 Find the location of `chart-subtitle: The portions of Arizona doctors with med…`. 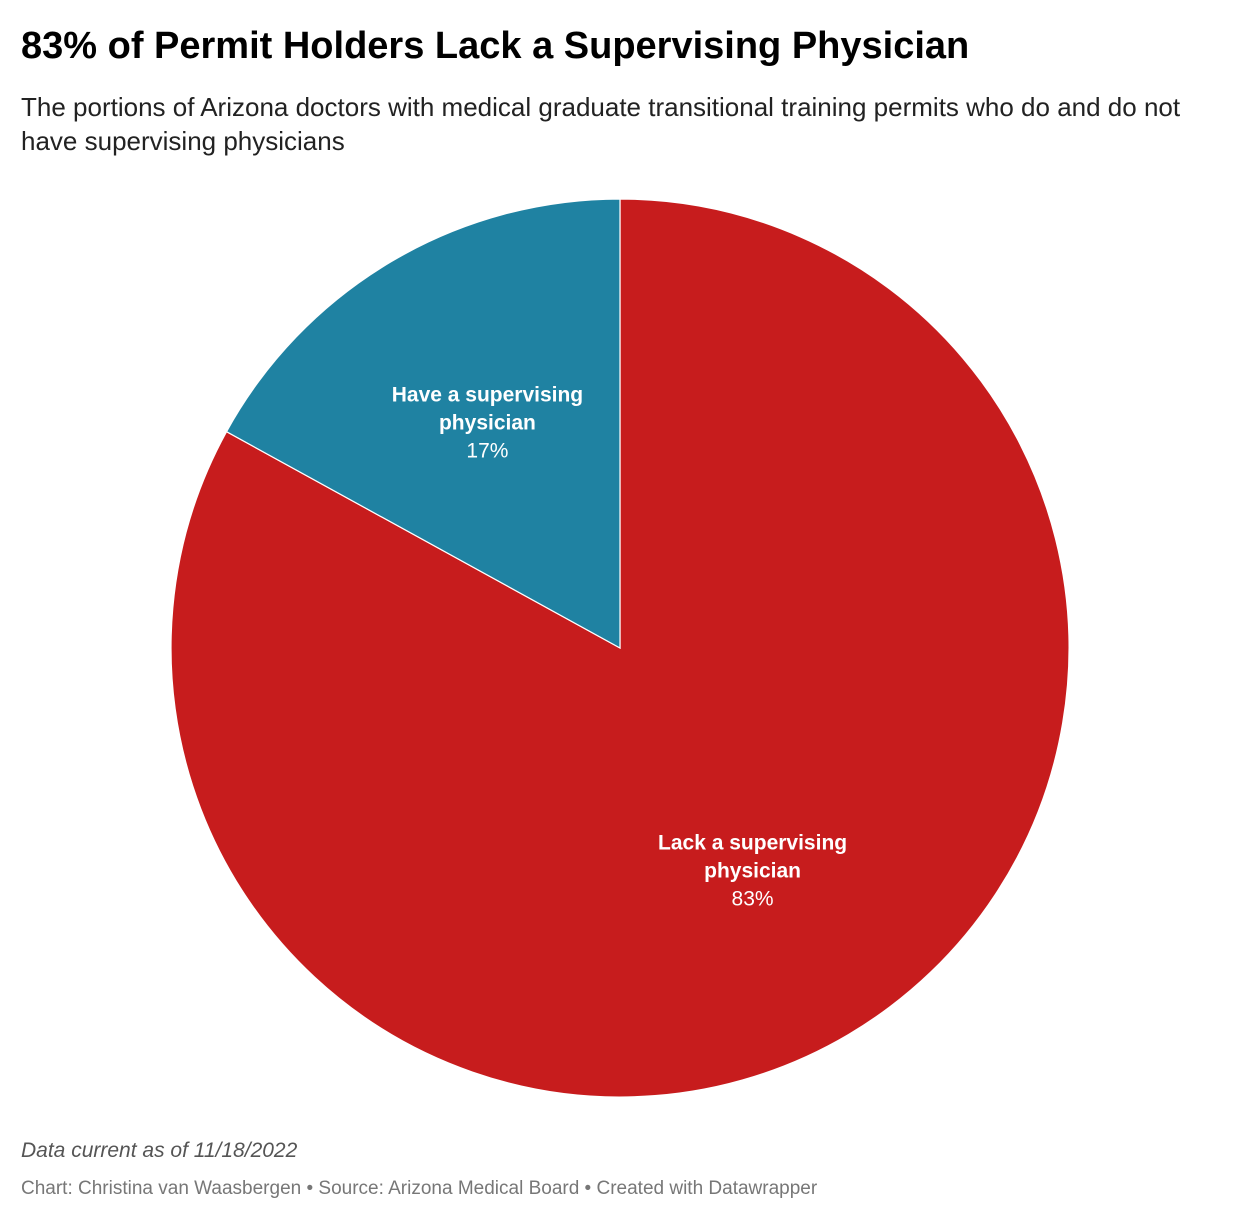

chart-subtitle: The portions of Arizona doctors with med… is located at coordinates (601, 124).